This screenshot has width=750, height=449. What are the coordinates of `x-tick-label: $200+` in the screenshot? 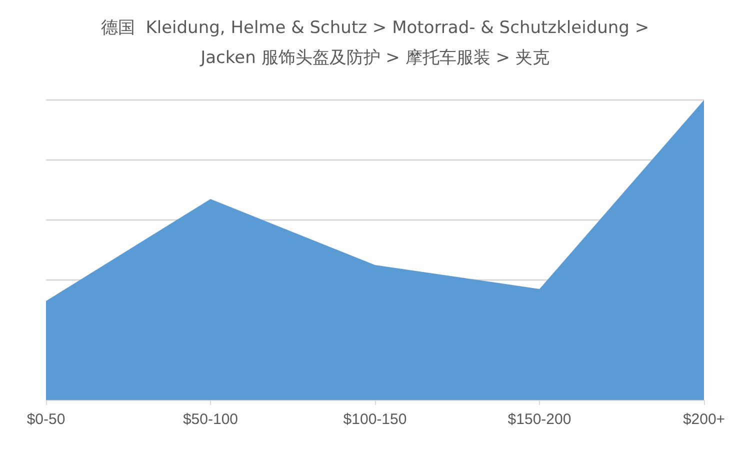 It's located at (704, 419).